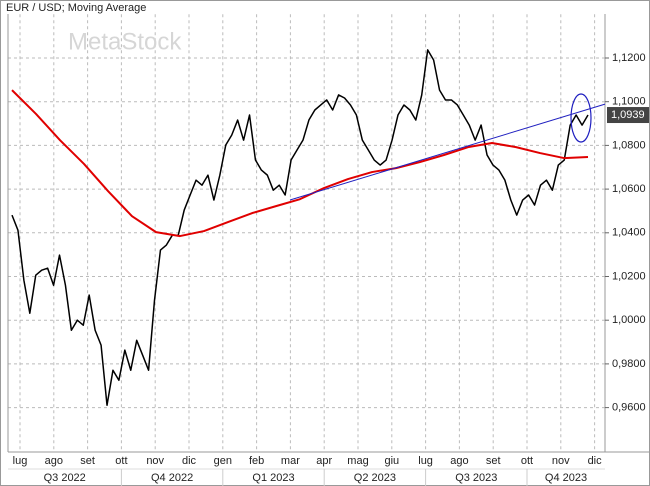  I want to click on watermark: MetaStock, so click(125, 41).